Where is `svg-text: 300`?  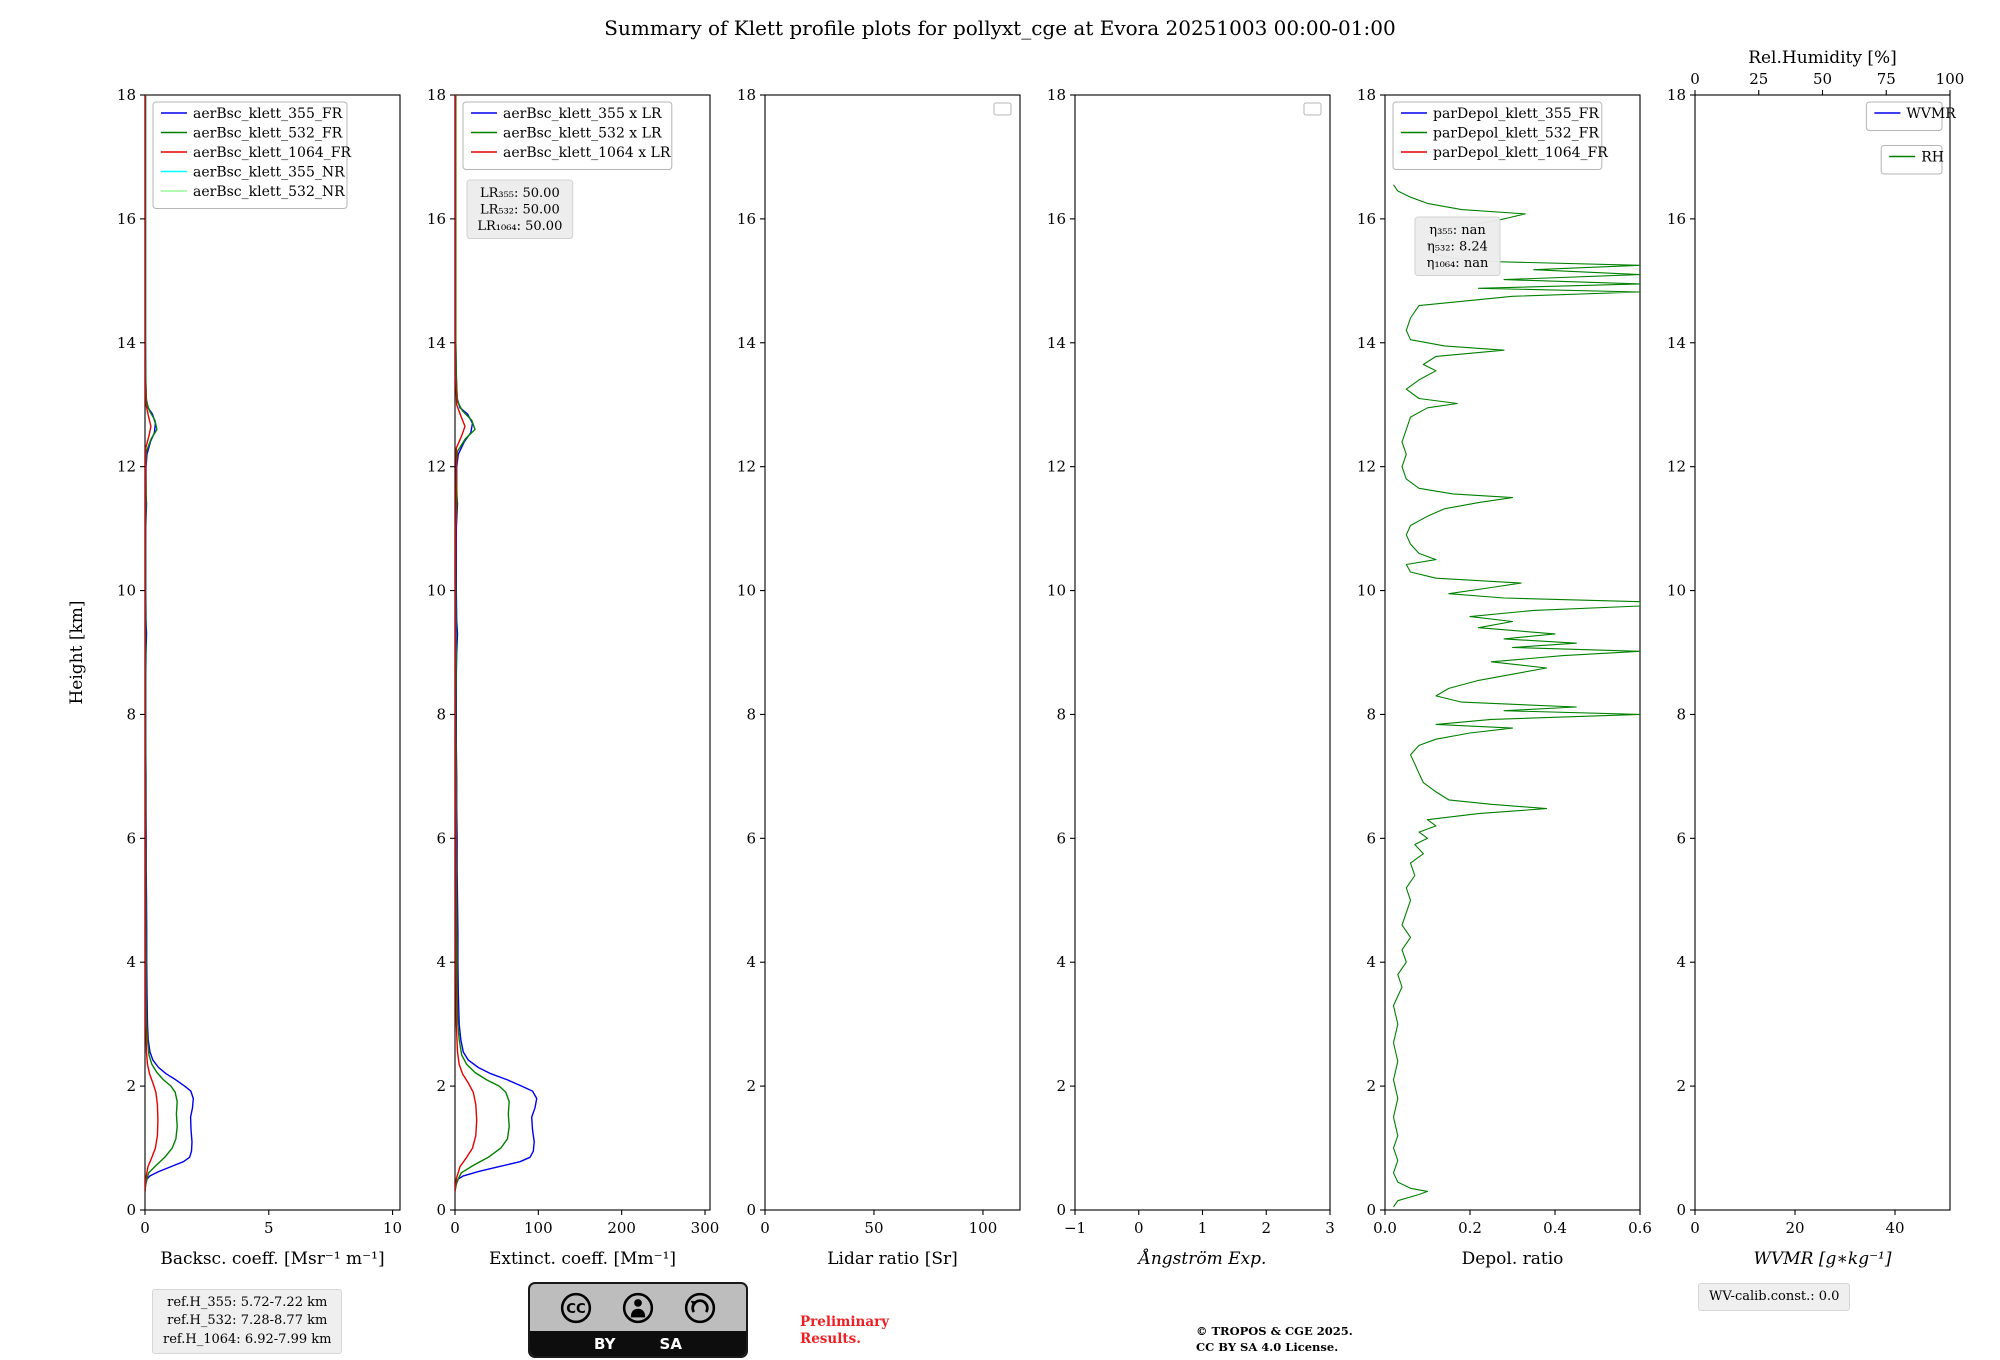 svg-text: 300 is located at coordinates (705, 1228).